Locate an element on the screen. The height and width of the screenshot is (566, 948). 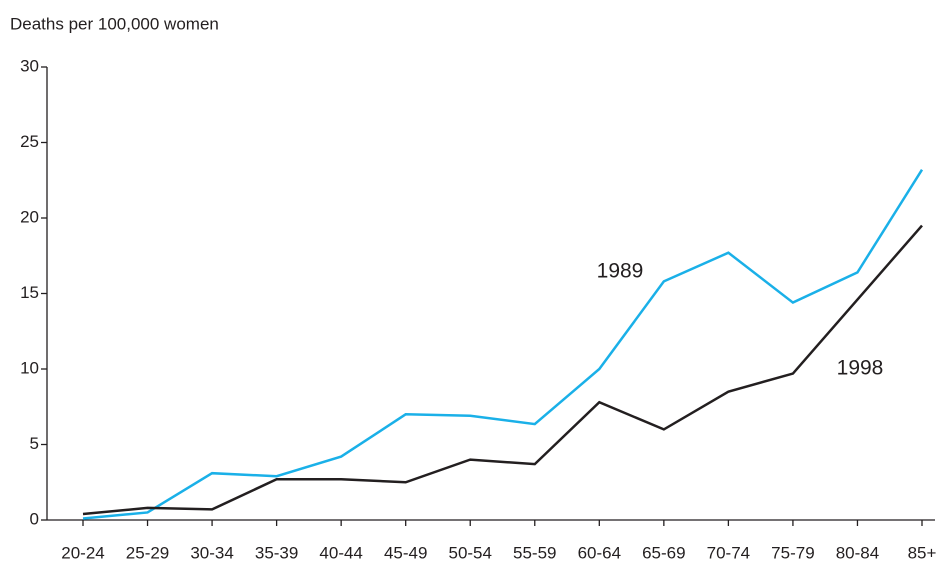
y-tick-label: 20 is located at coordinates (29, 216).